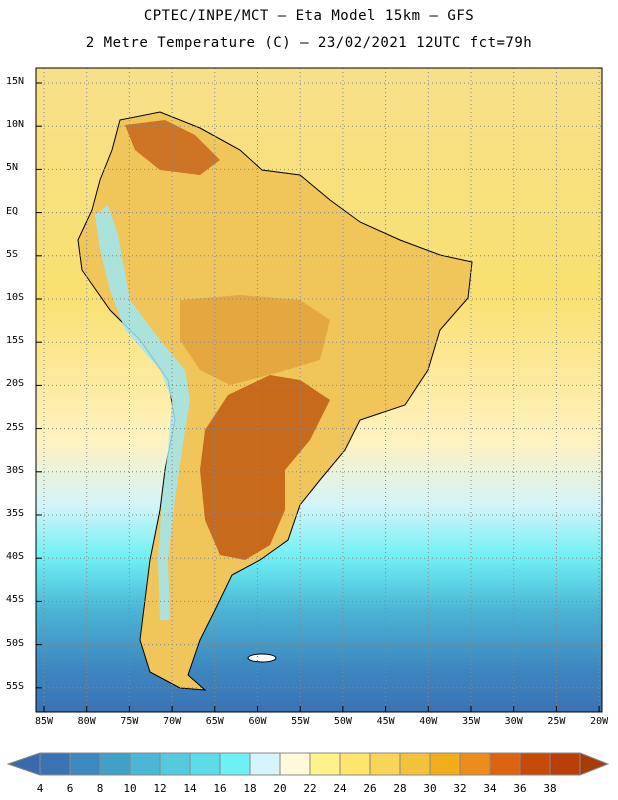 The height and width of the screenshot is (800, 618). Describe the element at coordinates (172, 721) in the screenshot. I see `lon-label: 70W` at that location.